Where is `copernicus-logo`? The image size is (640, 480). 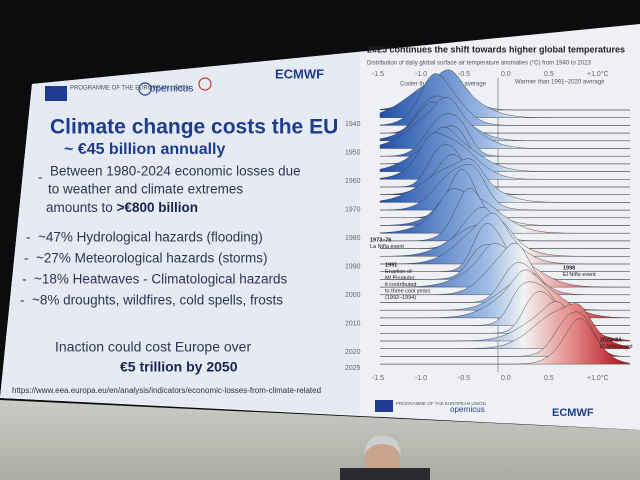 copernicus-logo is located at coordinates (145, 89).